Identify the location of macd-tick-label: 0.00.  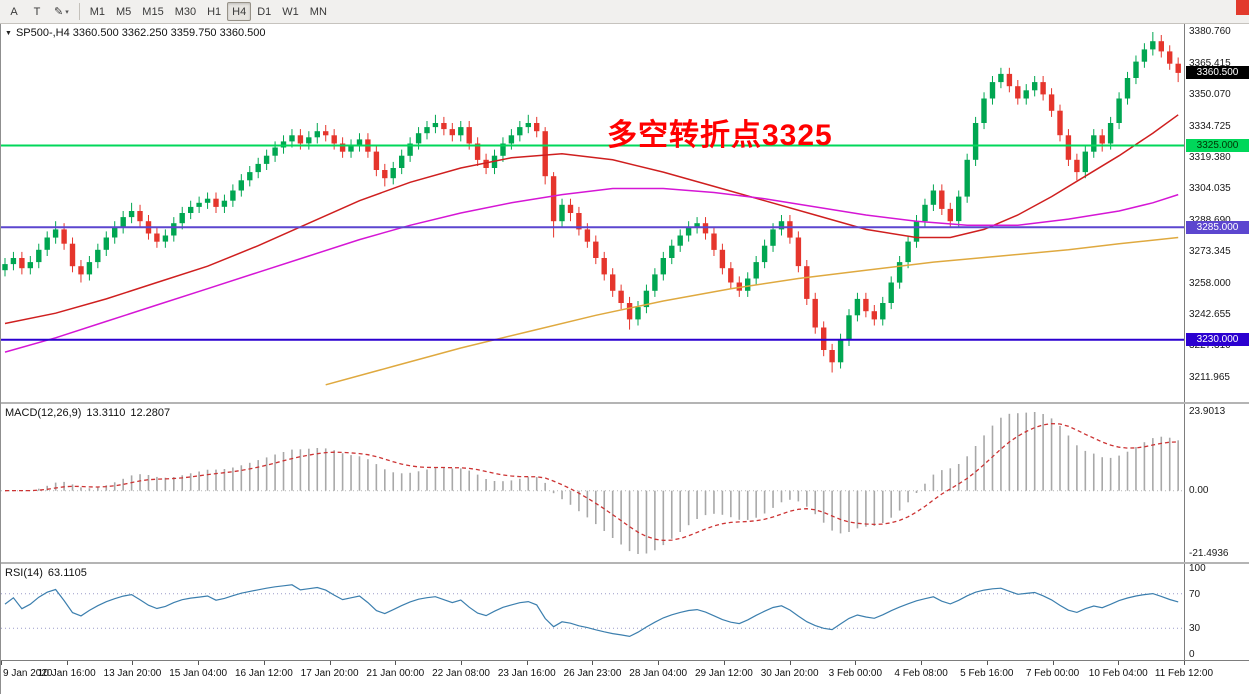
(1199, 490).